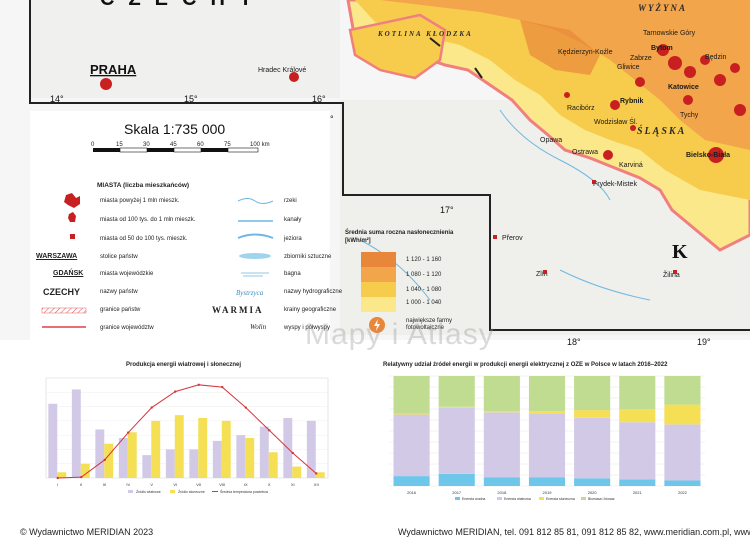  What do you see at coordinates (412, 492) in the screenshot?
I see `chart2-x-tick: 2016` at bounding box center [412, 492].